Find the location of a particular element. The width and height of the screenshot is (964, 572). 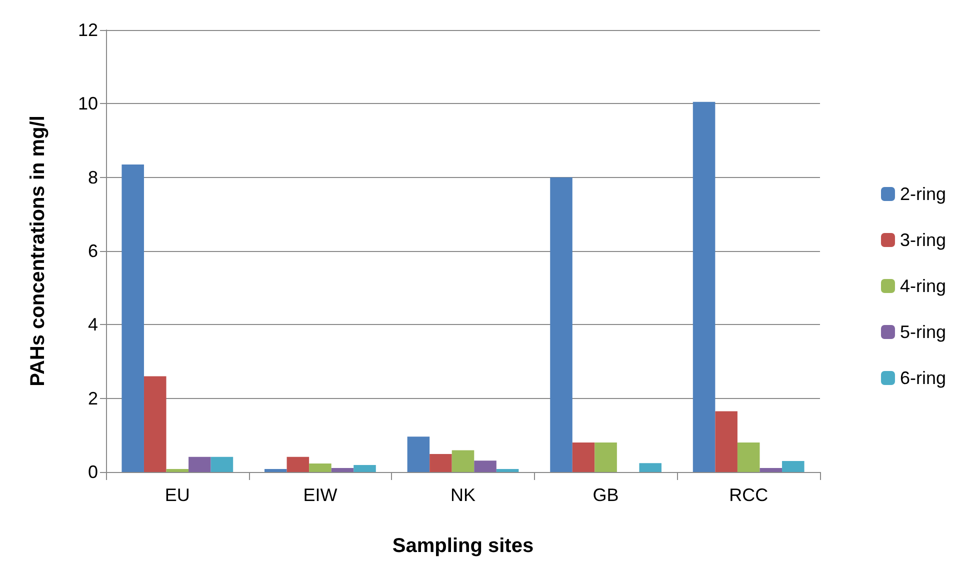

legend-label: 5-ring is located at coordinates (923, 332).